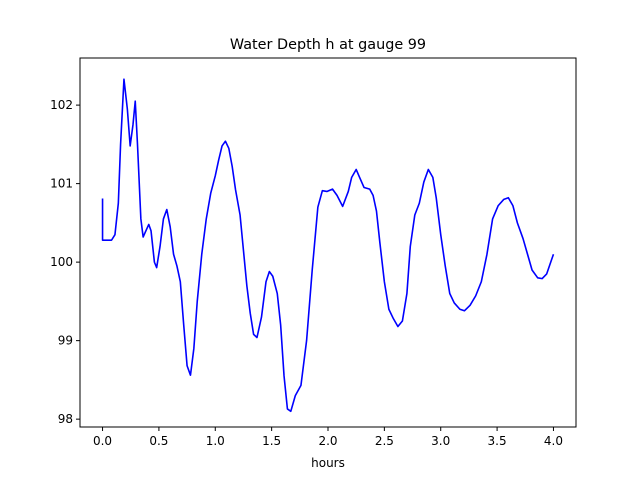 Image resolution: width=640 pixels, height=480 pixels. I want to click on x-tick-label: 0.0, so click(102, 441).